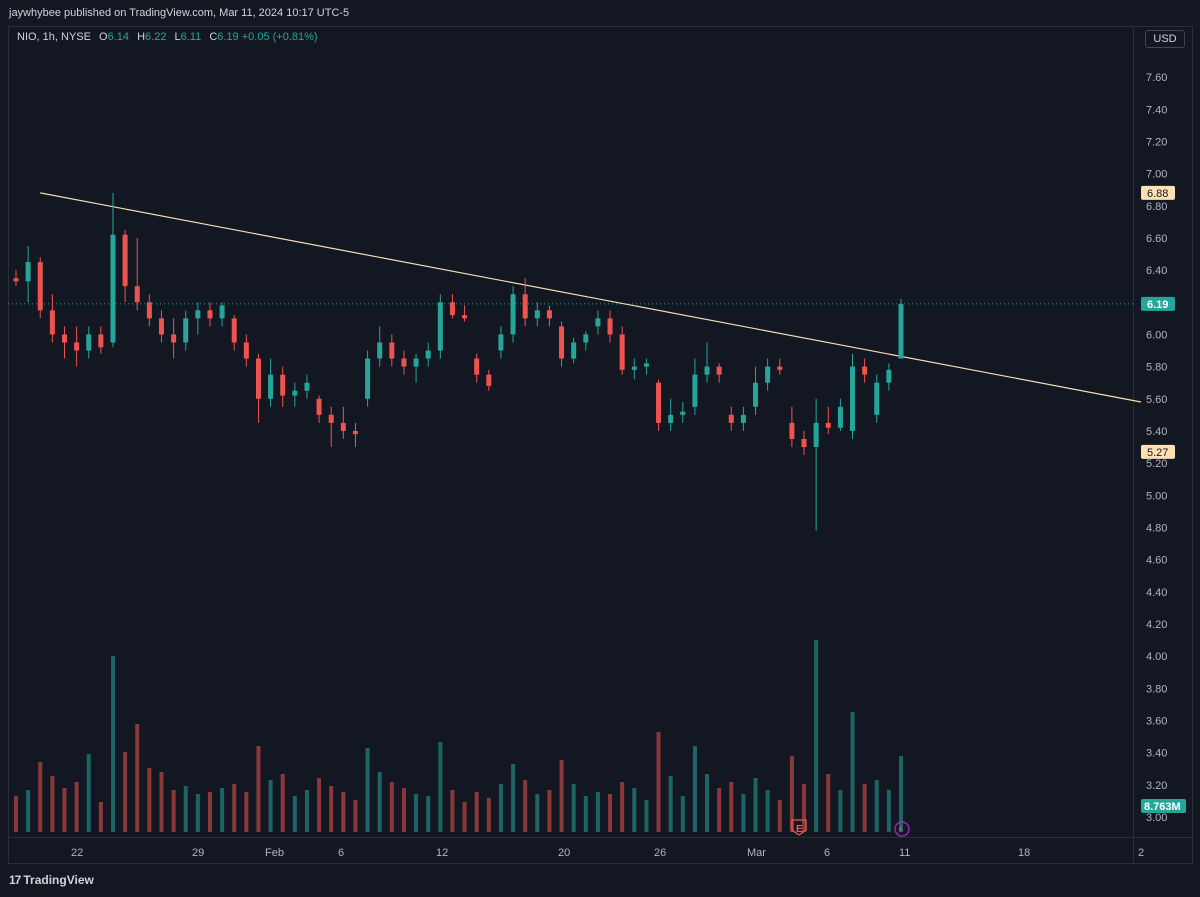 The image size is (1200, 897). What do you see at coordinates (191, 37) in the screenshot?
I see `low-value: 6.11` at bounding box center [191, 37].